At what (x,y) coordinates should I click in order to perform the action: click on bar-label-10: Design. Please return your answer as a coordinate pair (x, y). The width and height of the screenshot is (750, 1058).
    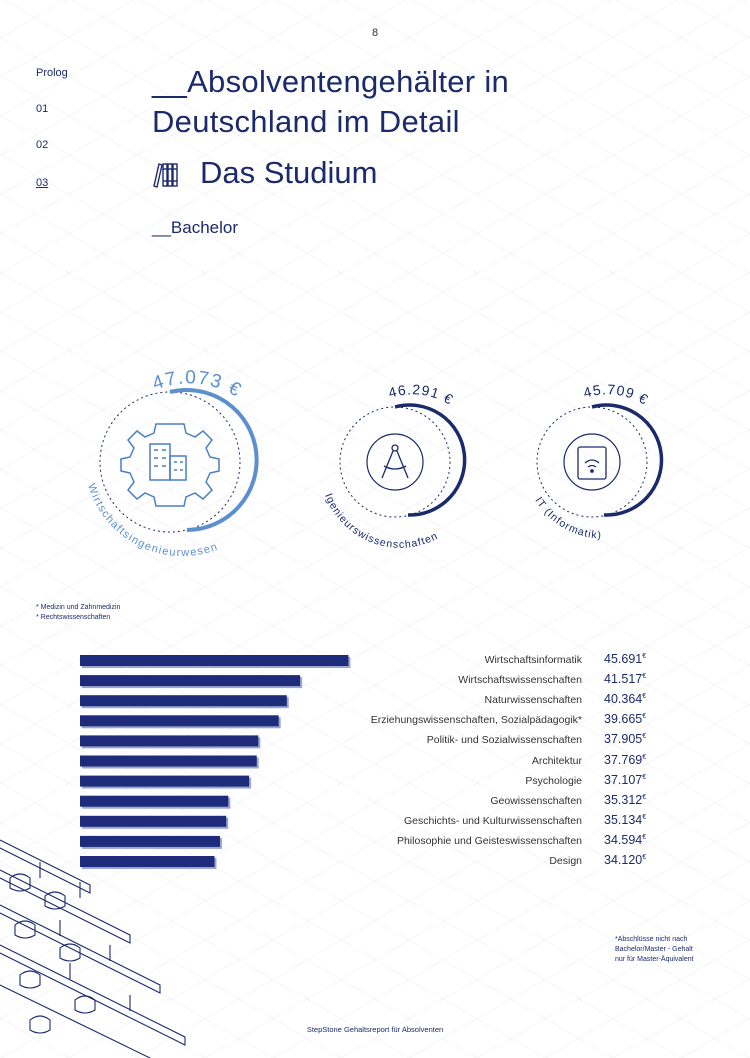
    Looking at the image, I should click on (565, 861).